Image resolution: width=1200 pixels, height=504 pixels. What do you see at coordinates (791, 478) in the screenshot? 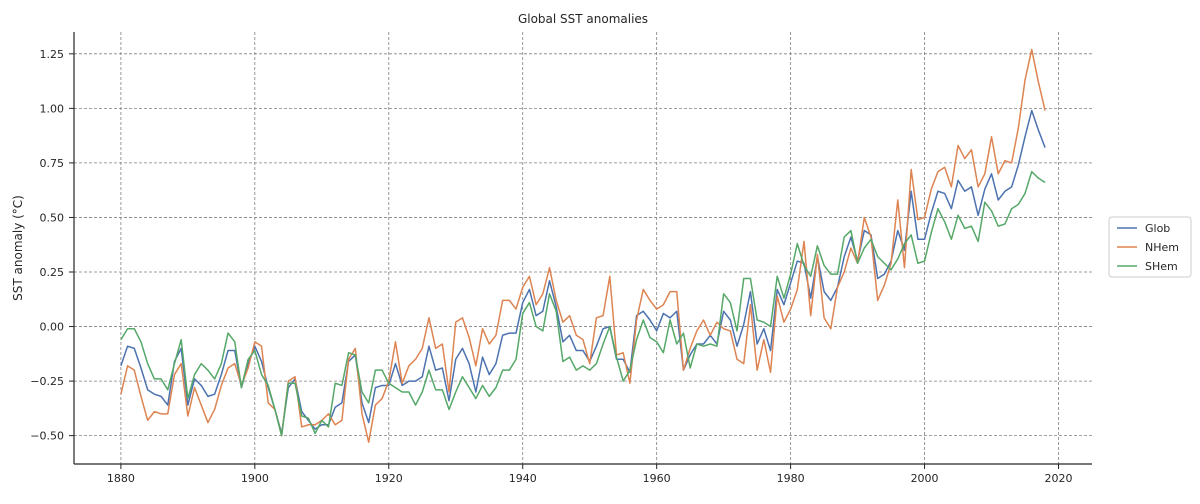
I see `x-tick-label: 1980` at bounding box center [791, 478].